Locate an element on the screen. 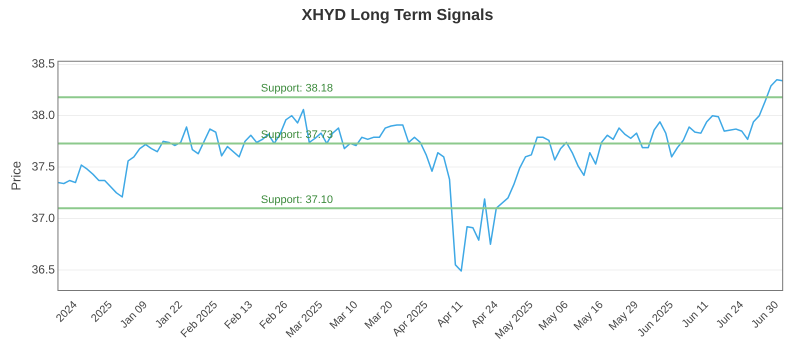 Image resolution: width=800 pixels, height=350 pixels. y-axis-title: Price is located at coordinates (16, 176).